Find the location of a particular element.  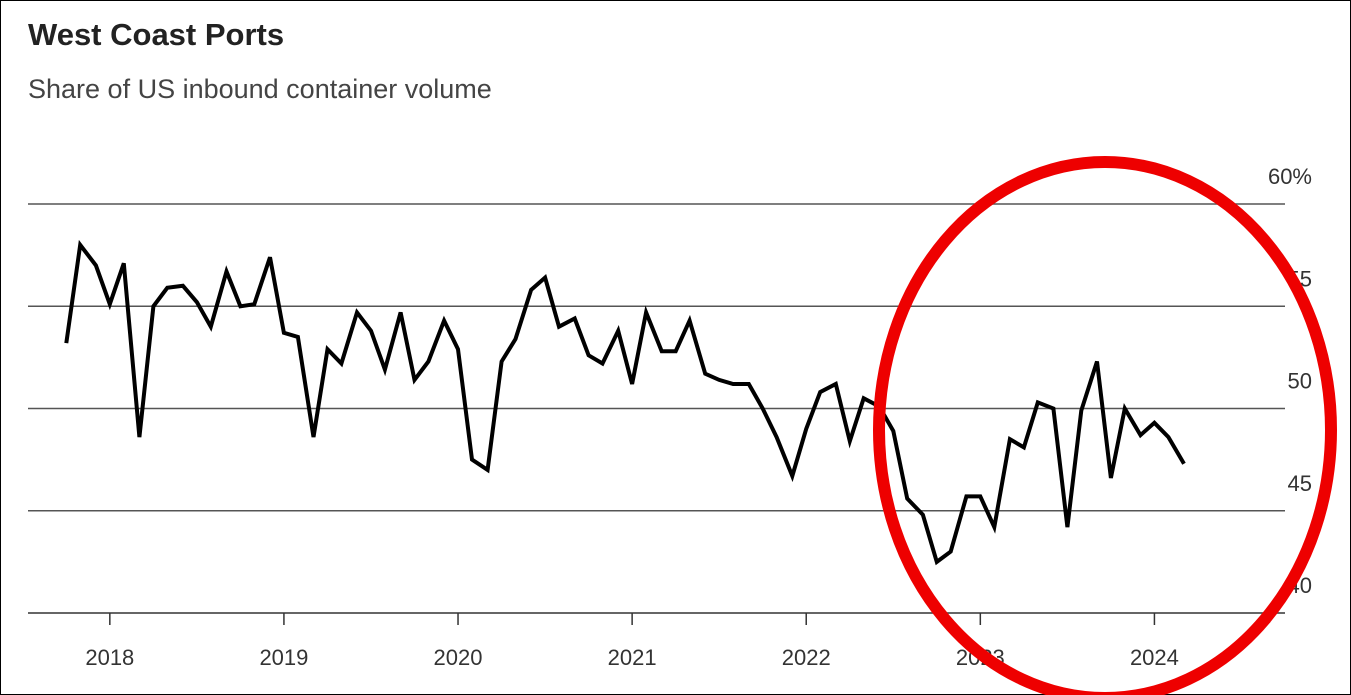

chart-title: West Coast Ports is located at coordinates (156, 34).